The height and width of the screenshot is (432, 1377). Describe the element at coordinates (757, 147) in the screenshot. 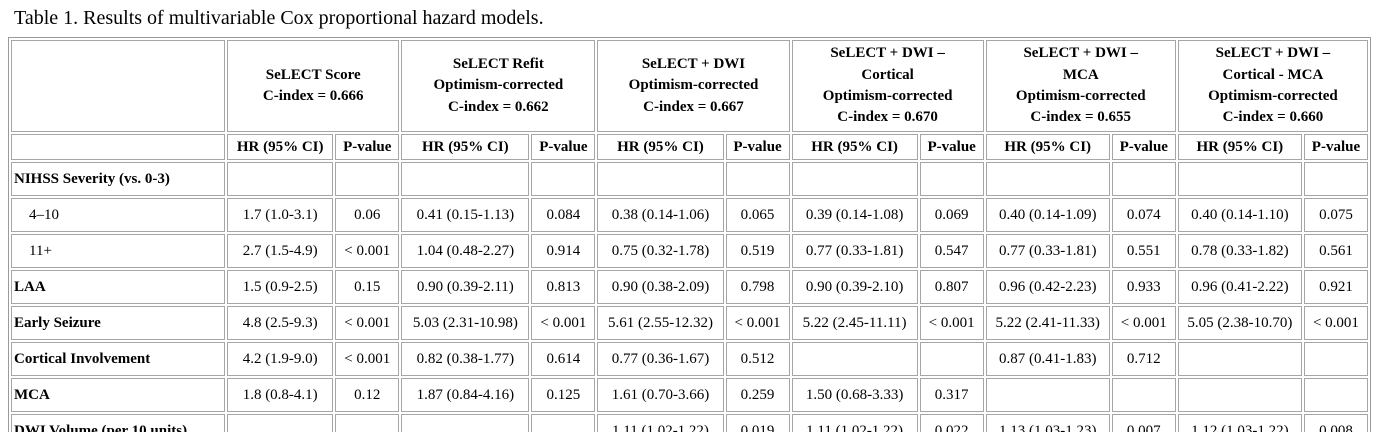

I see `p-value-header-select-dwi: P-value` at that location.